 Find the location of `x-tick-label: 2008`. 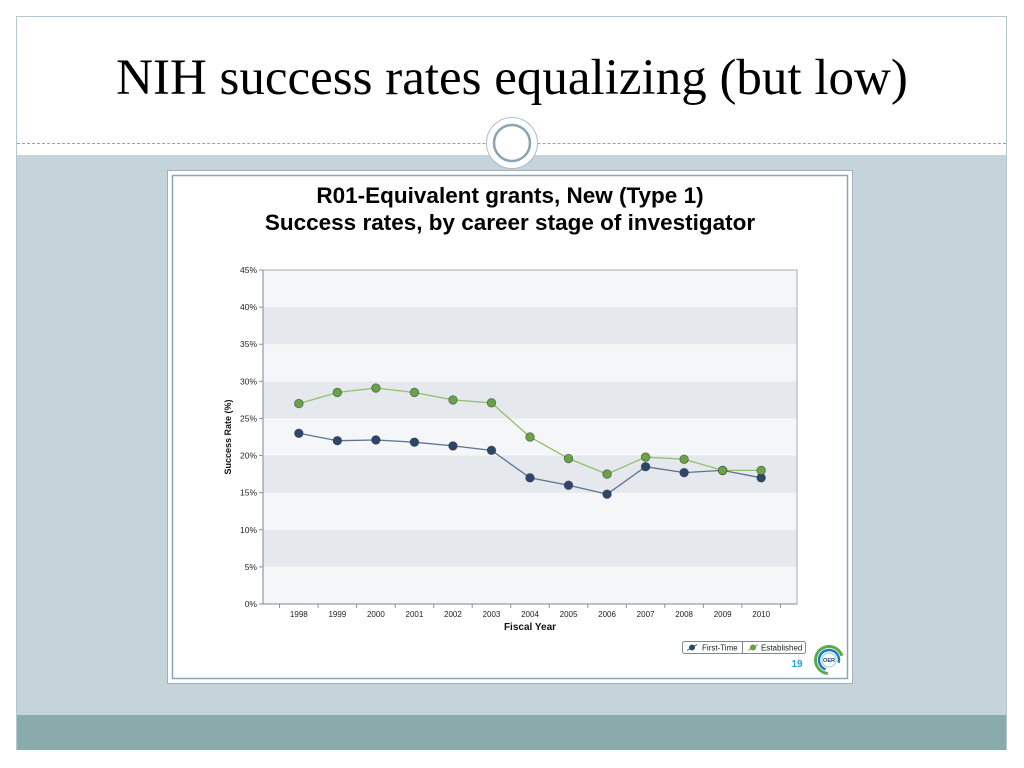

x-tick-label: 2008 is located at coordinates (684, 614).